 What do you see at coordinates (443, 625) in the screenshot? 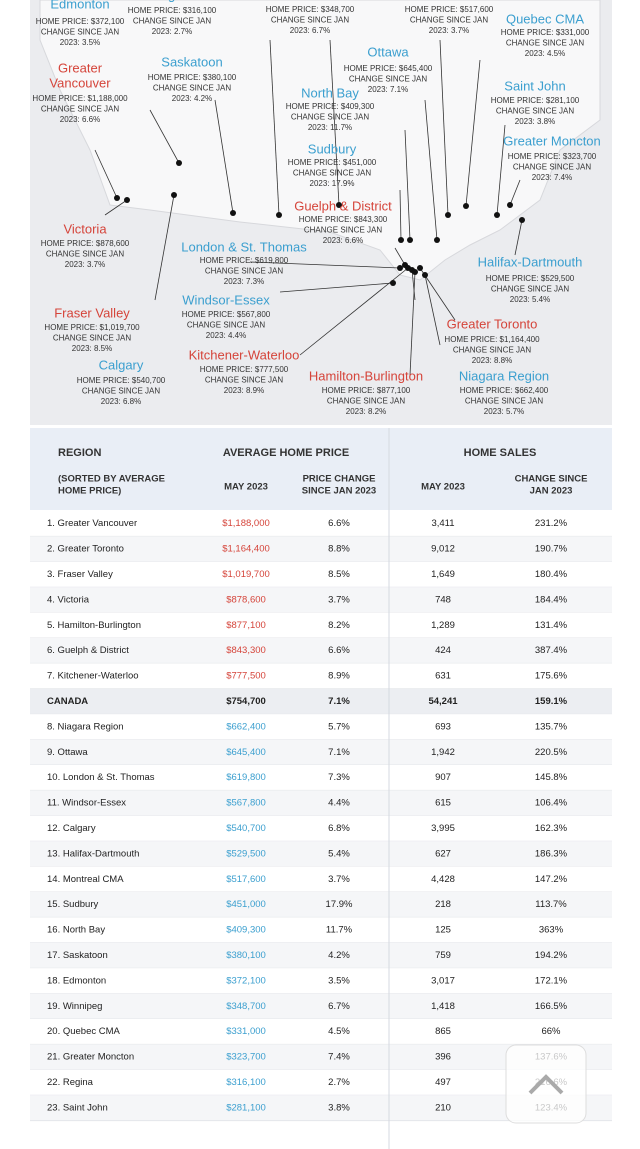
I see `table-cell: 1,289` at bounding box center [443, 625].